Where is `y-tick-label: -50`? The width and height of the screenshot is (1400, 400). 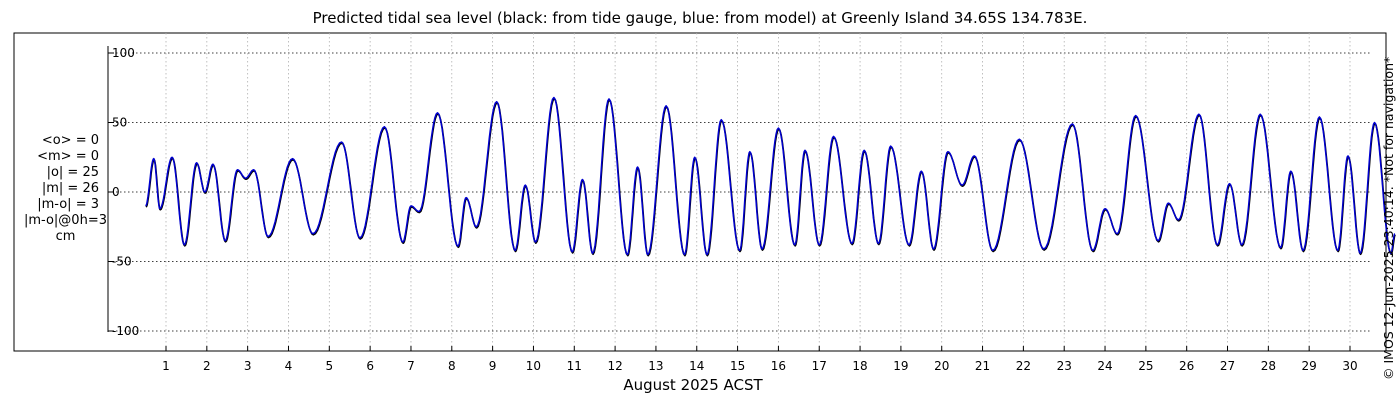 y-tick-label: -50 is located at coordinates (122, 262).